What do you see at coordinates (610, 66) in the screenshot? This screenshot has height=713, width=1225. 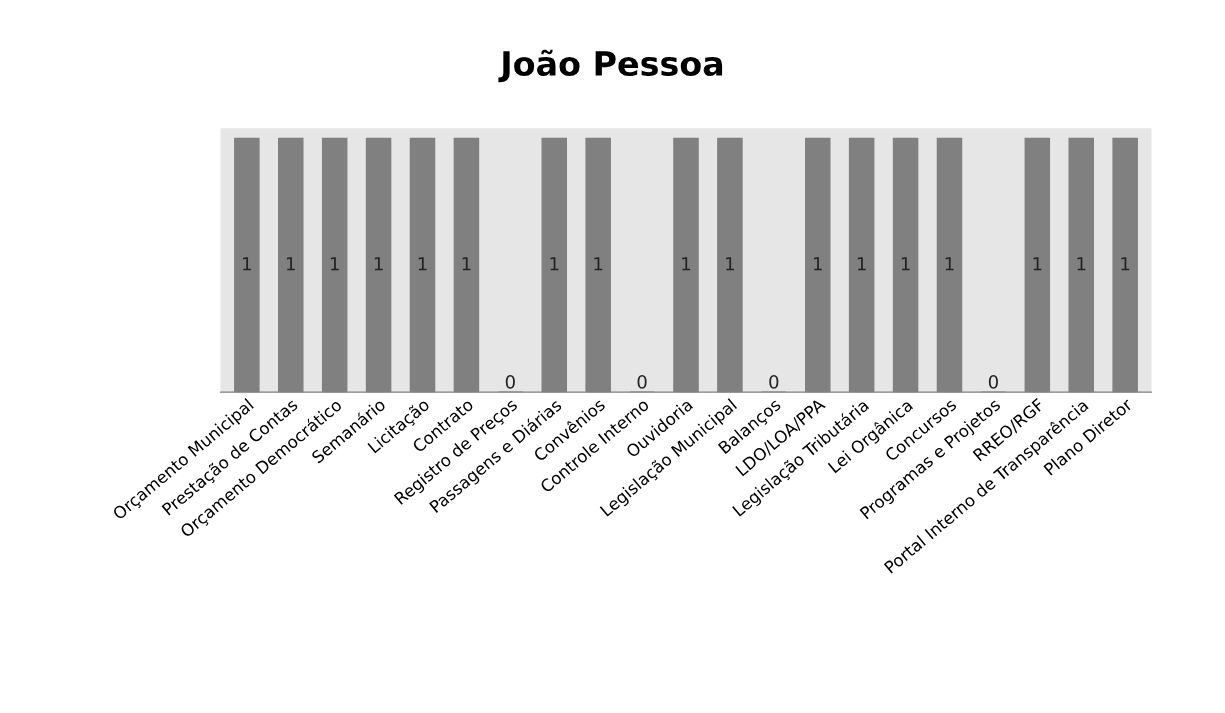 I see `chart-title: João Pessoa` at bounding box center [610, 66].